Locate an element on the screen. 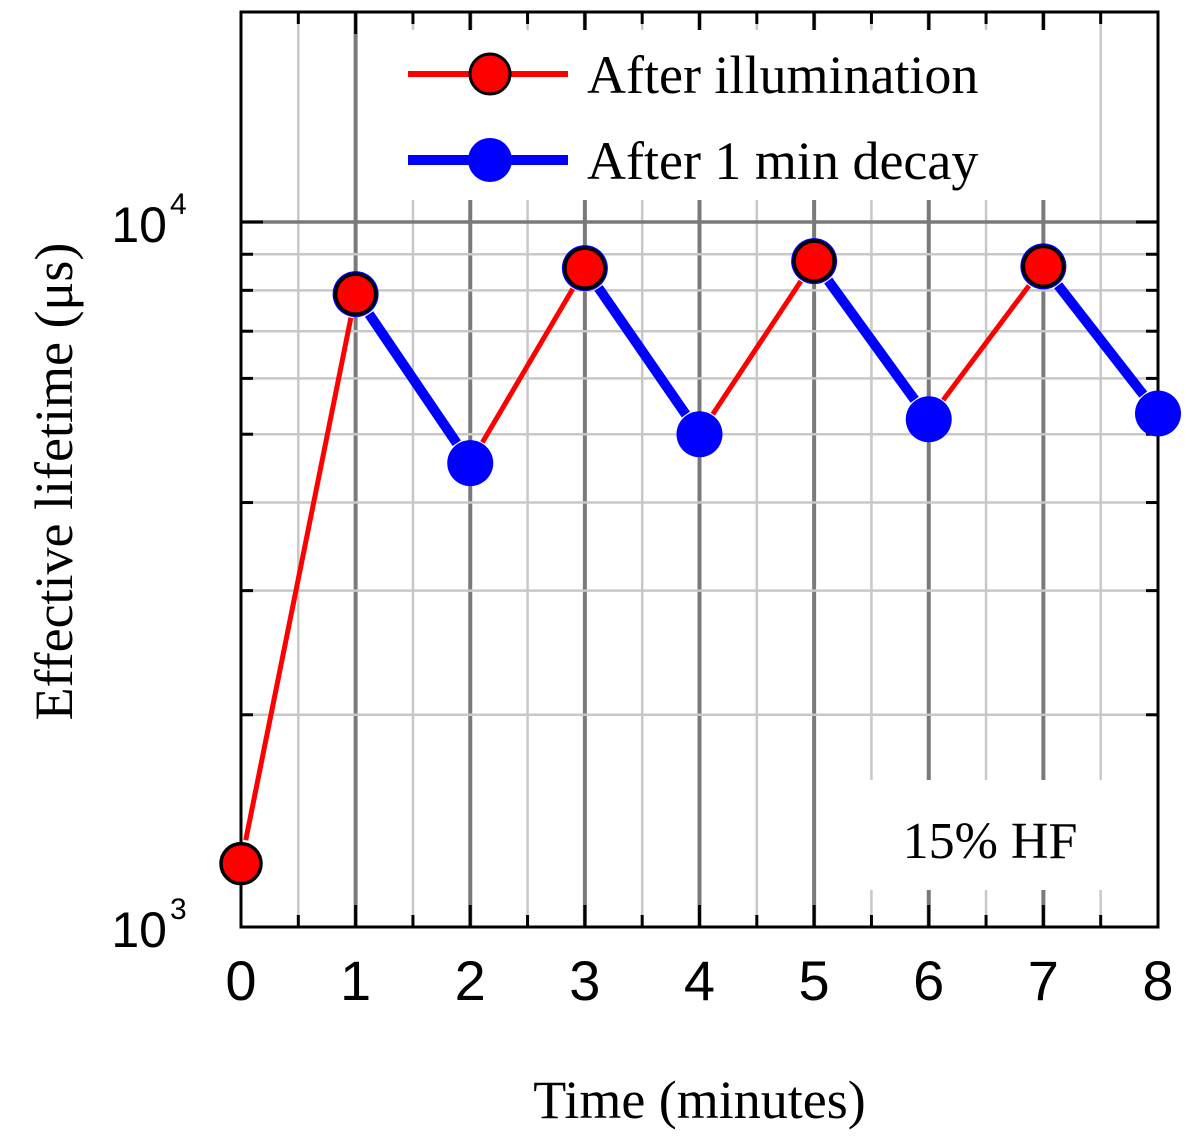 Image resolution: width=1200 pixels, height=1141 pixels. legend-marker-red is located at coordinates (490, 74).